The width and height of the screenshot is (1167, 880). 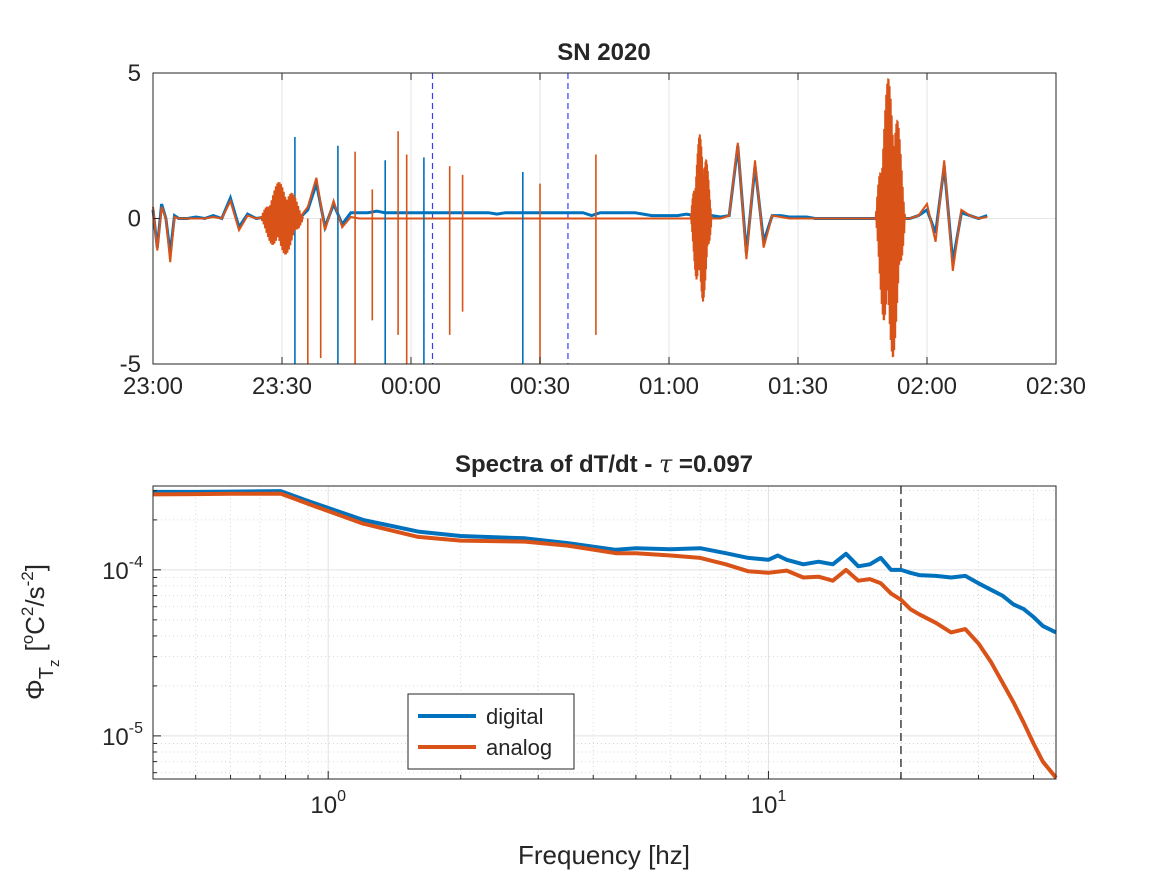 I want to click on ylabel-sub-t: T, so click(x=47, y=673).